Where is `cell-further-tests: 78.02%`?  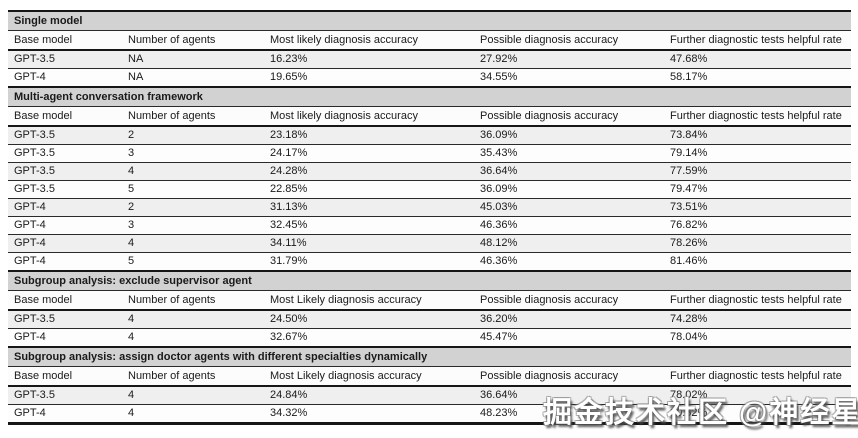
cell-further-tests: 78.02% is located at coordinates (758, 395).